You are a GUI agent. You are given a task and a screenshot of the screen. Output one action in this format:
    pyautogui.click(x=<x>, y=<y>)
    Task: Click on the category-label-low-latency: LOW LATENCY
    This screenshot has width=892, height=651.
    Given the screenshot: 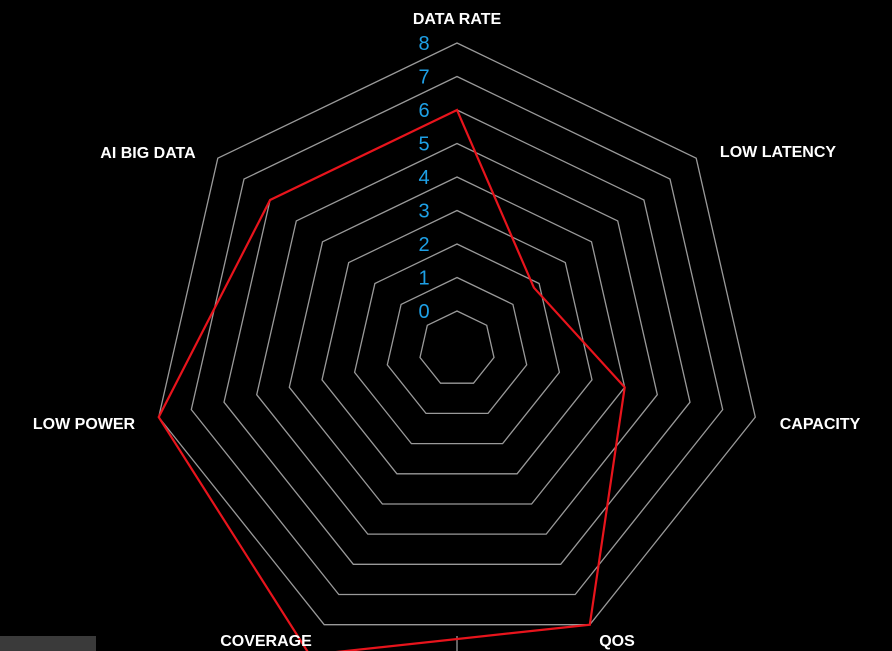 What is the action you would take?
    pyautogui.click(x=778, y=152)
    